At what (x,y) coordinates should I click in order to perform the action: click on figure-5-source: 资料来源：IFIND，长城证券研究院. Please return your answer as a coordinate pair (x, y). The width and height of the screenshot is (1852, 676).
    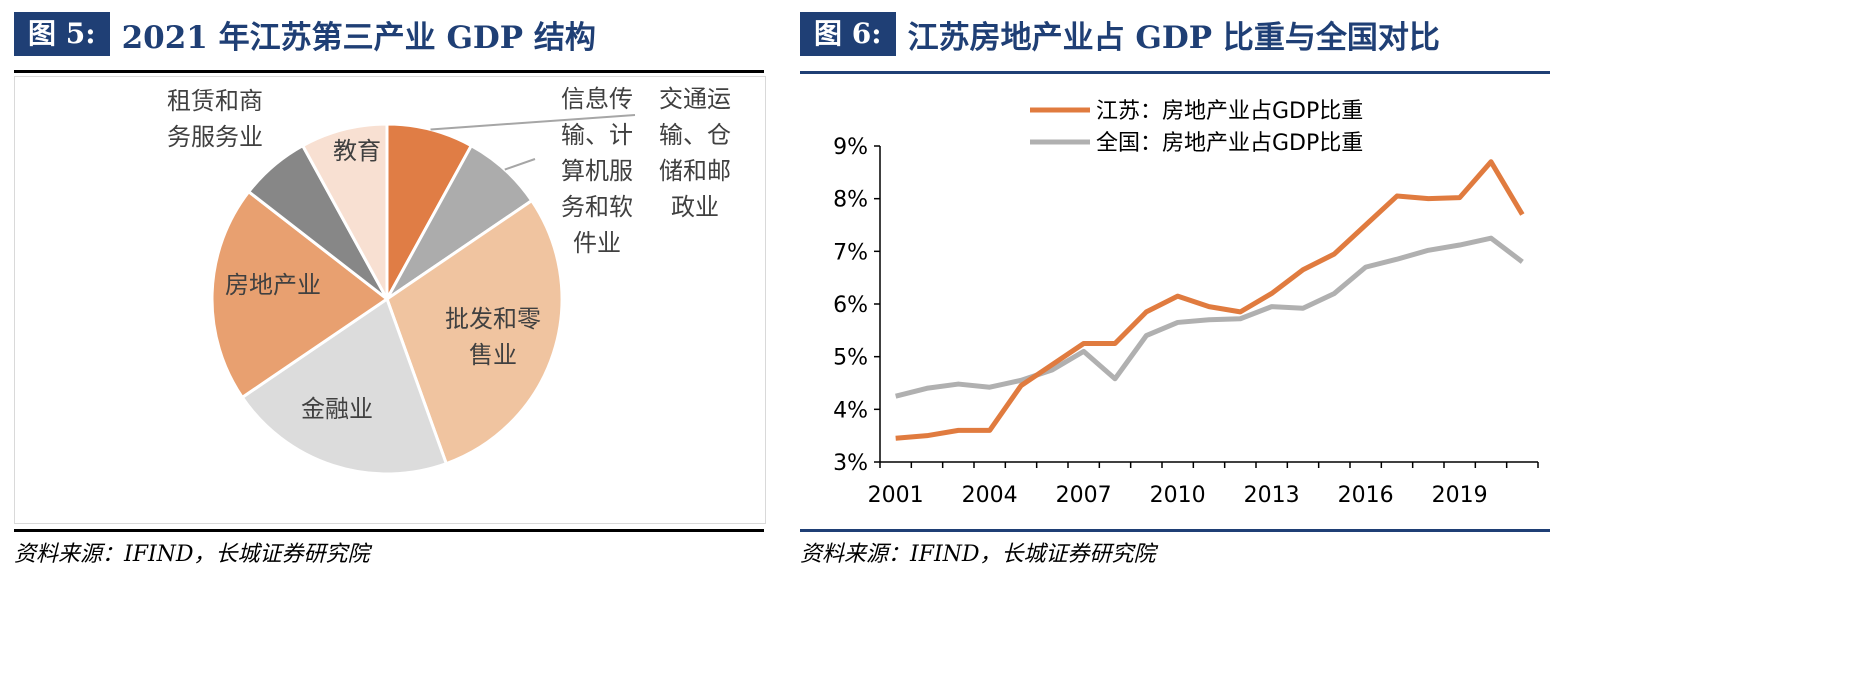
    Looking at the image, I should click on (192, 554).